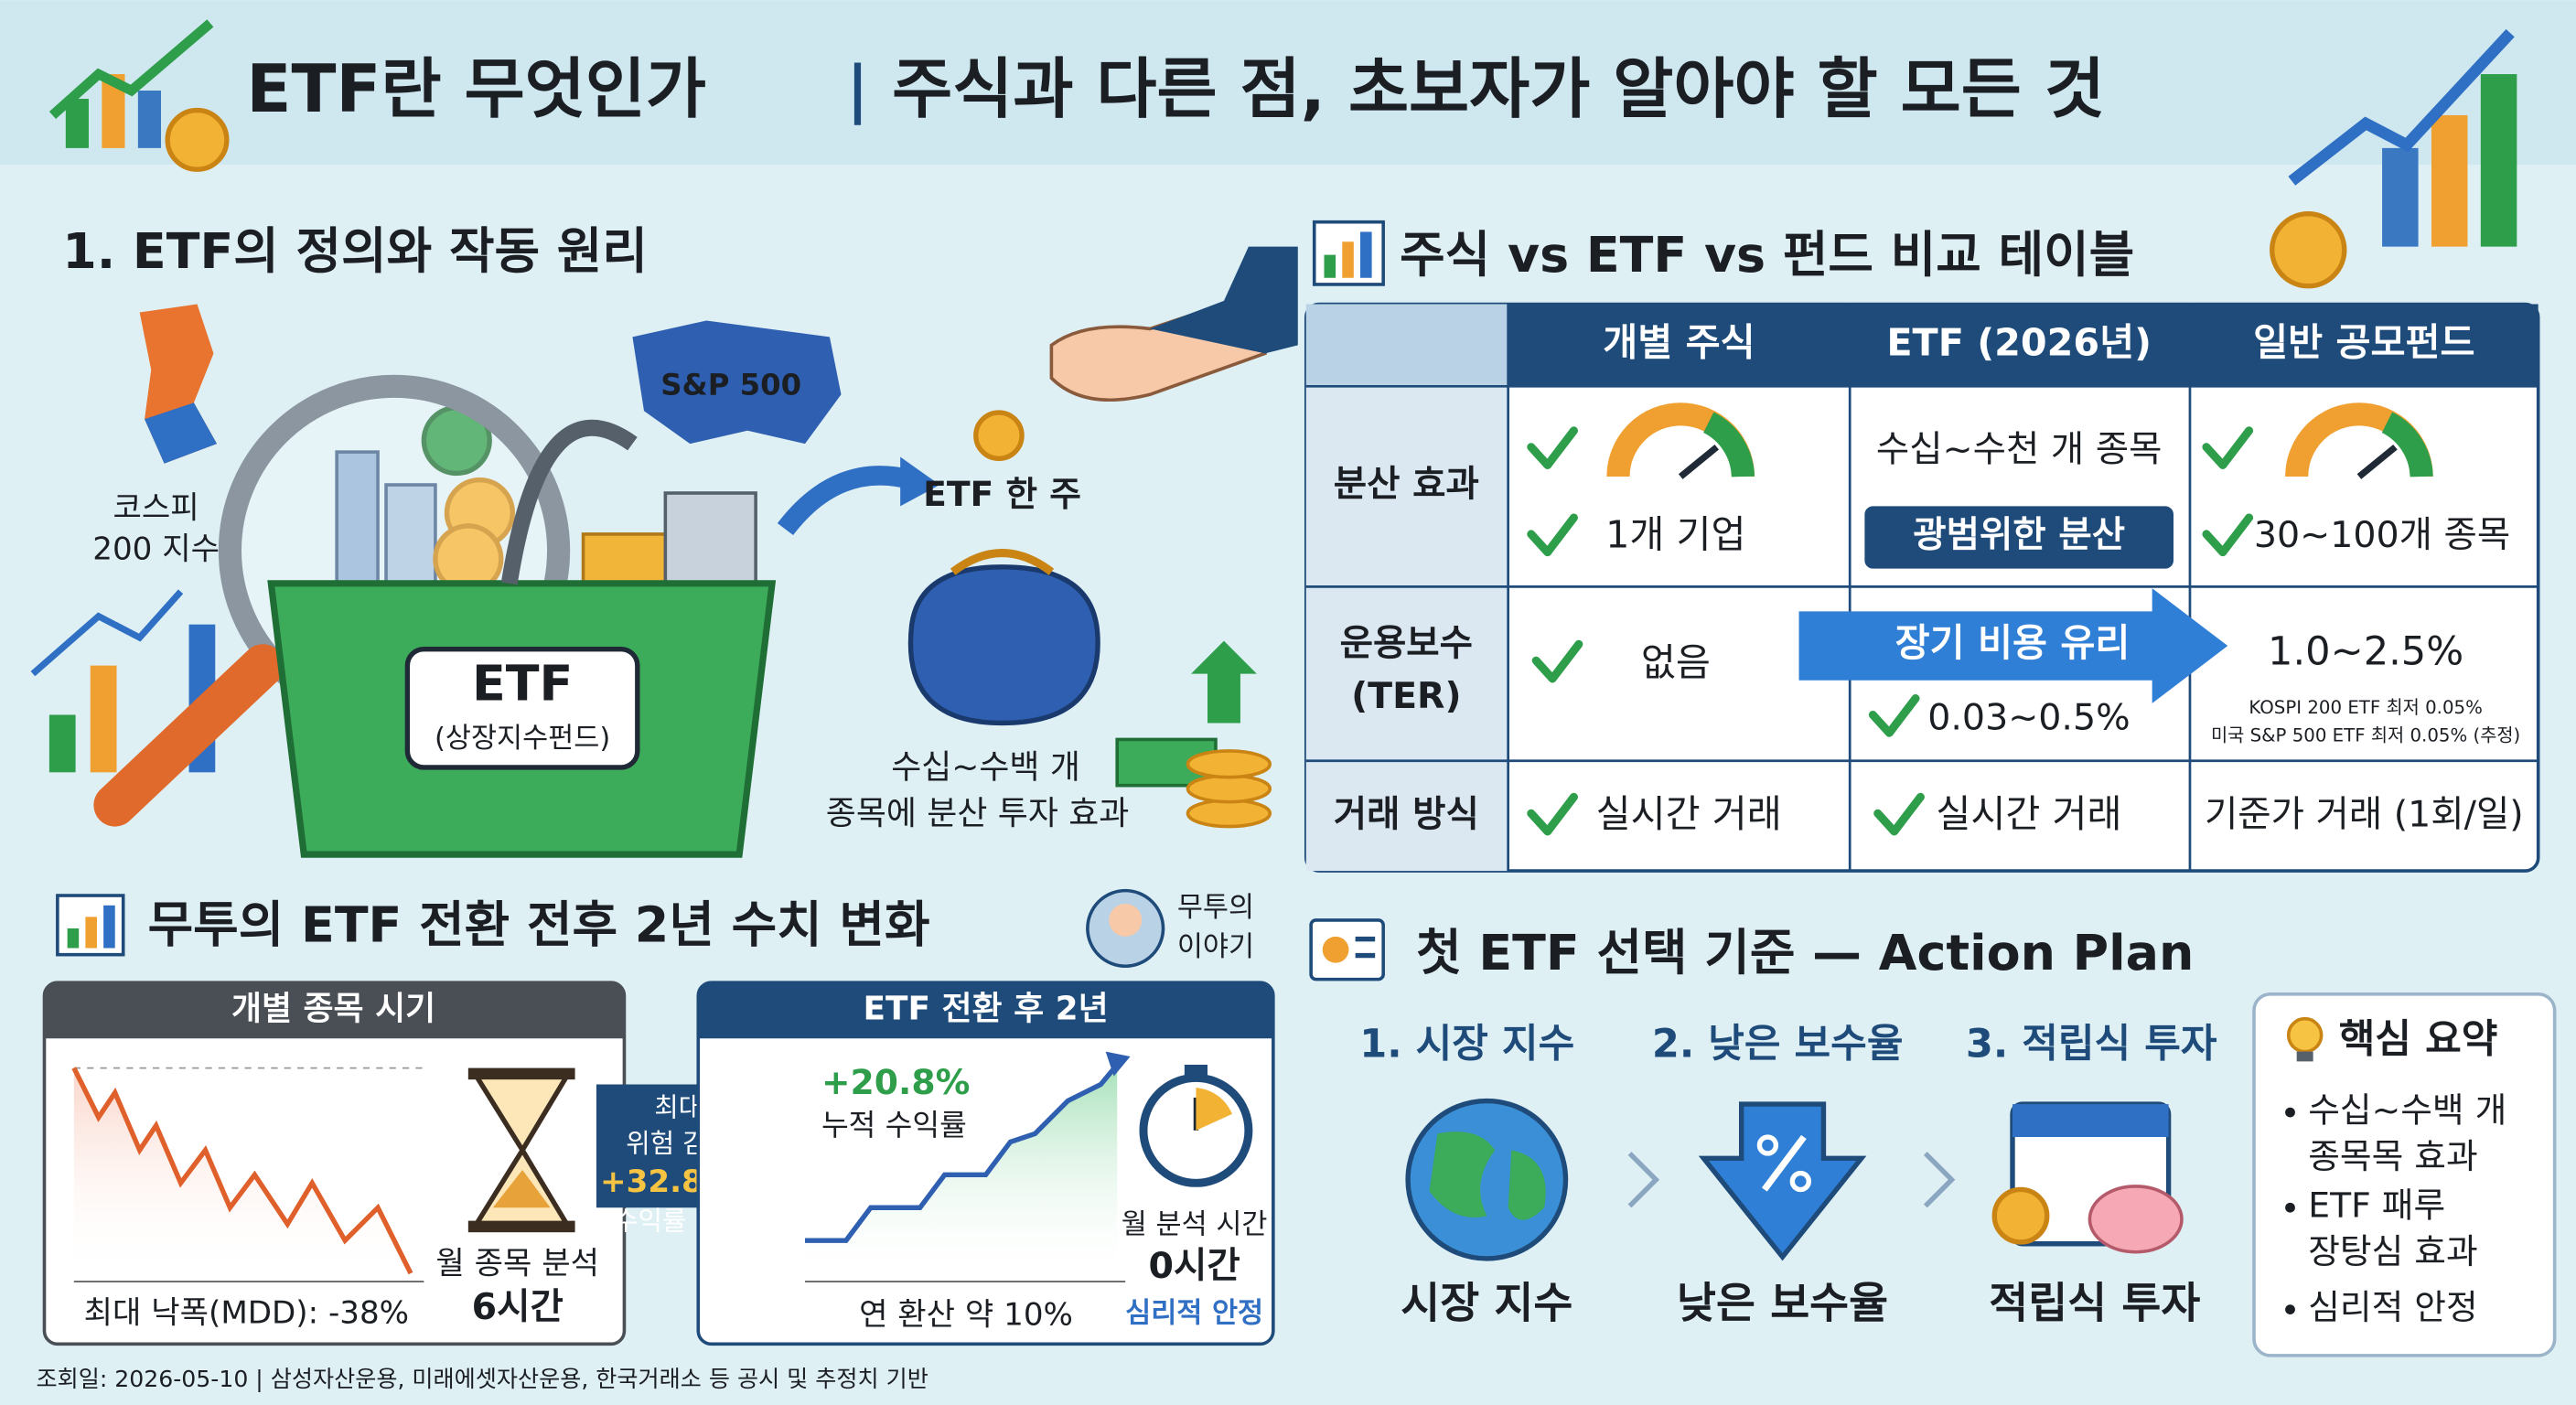 This screenshot has height=1405, width=2576. What do you see at coordinates (1527, 1185) in the screenshot?
I see `globe` at bounding box center [1527, 1185].